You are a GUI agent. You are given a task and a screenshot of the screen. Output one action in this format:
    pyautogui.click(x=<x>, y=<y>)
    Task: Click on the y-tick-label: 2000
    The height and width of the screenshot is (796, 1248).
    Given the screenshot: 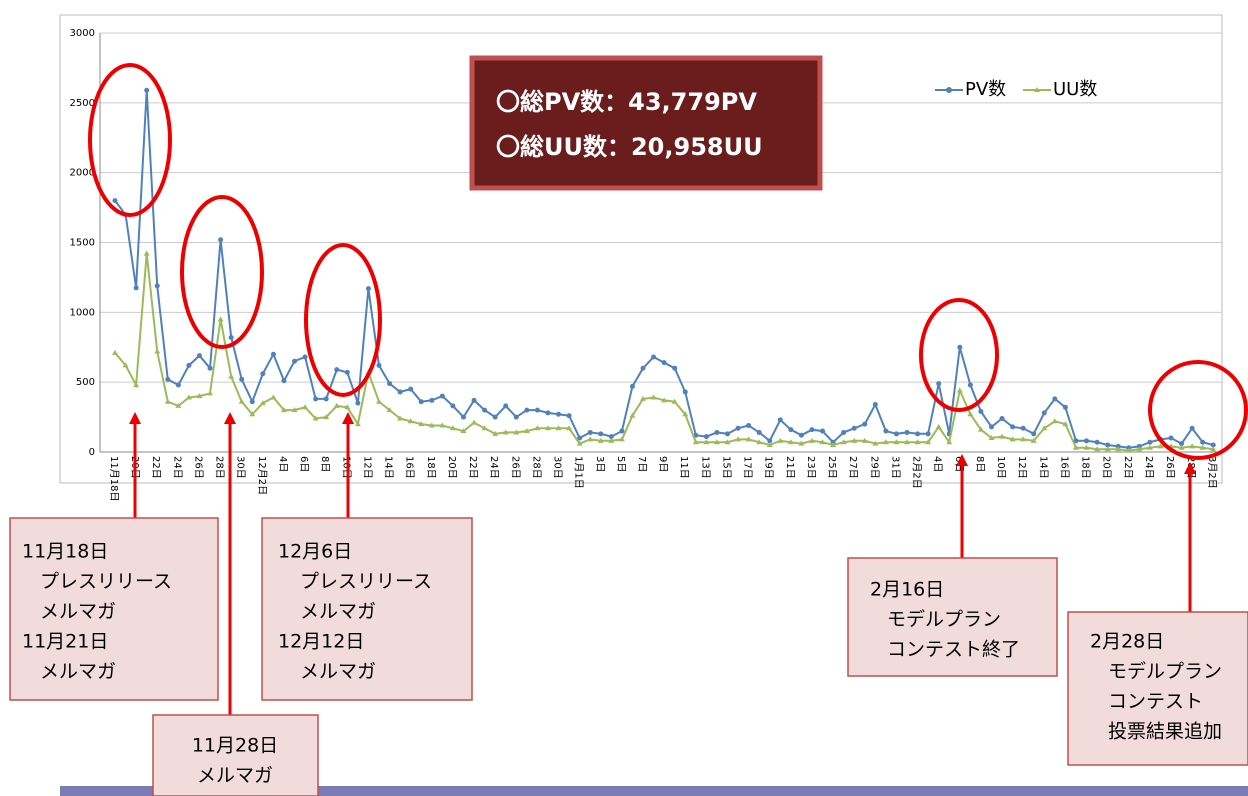 What is the action you would take?
    pyautogui.click(x=82, y=173)
    